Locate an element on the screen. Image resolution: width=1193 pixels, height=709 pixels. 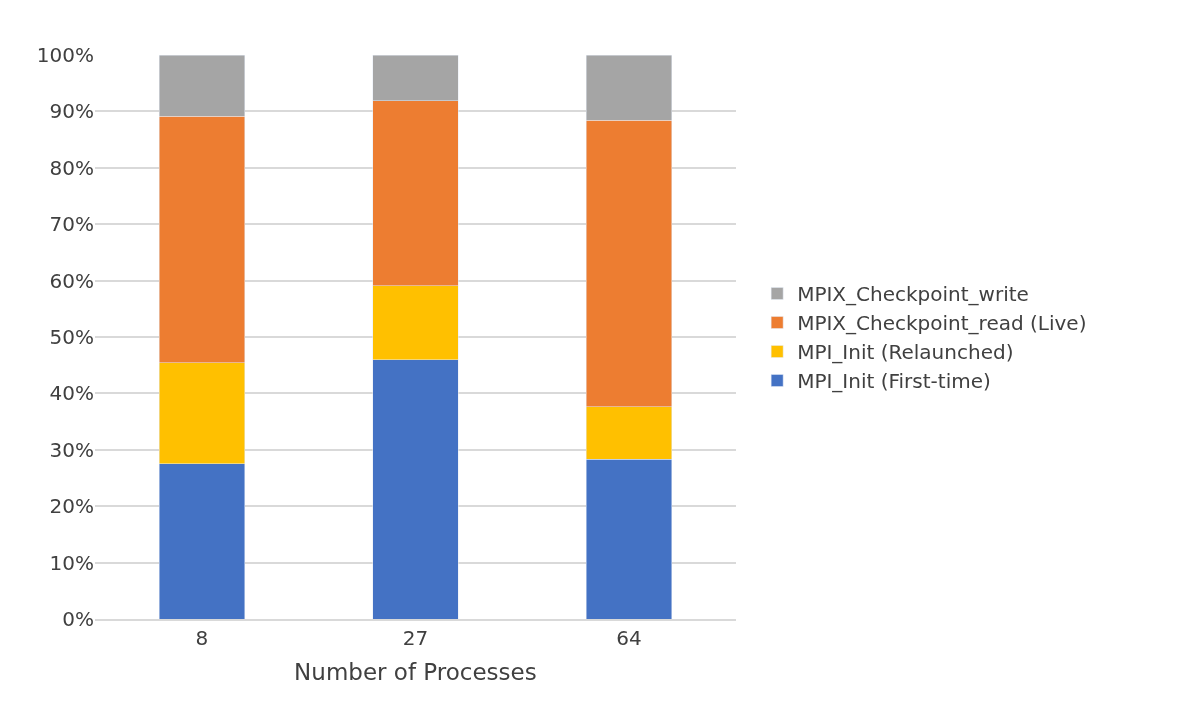
y-tick-label: 30% is located at coordinates (71, 449).